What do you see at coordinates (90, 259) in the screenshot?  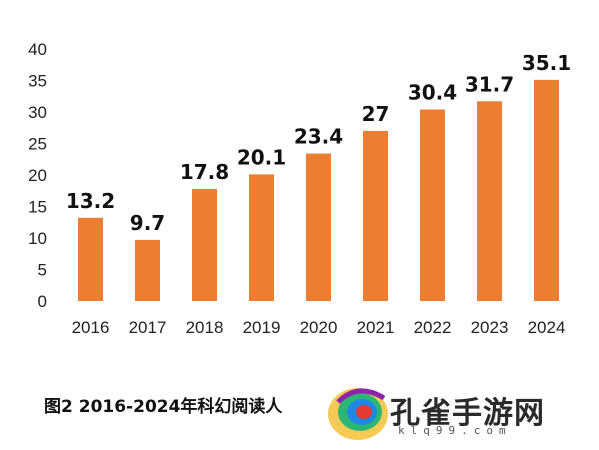 I see `bar-2016` at bounding box center [90, 259].